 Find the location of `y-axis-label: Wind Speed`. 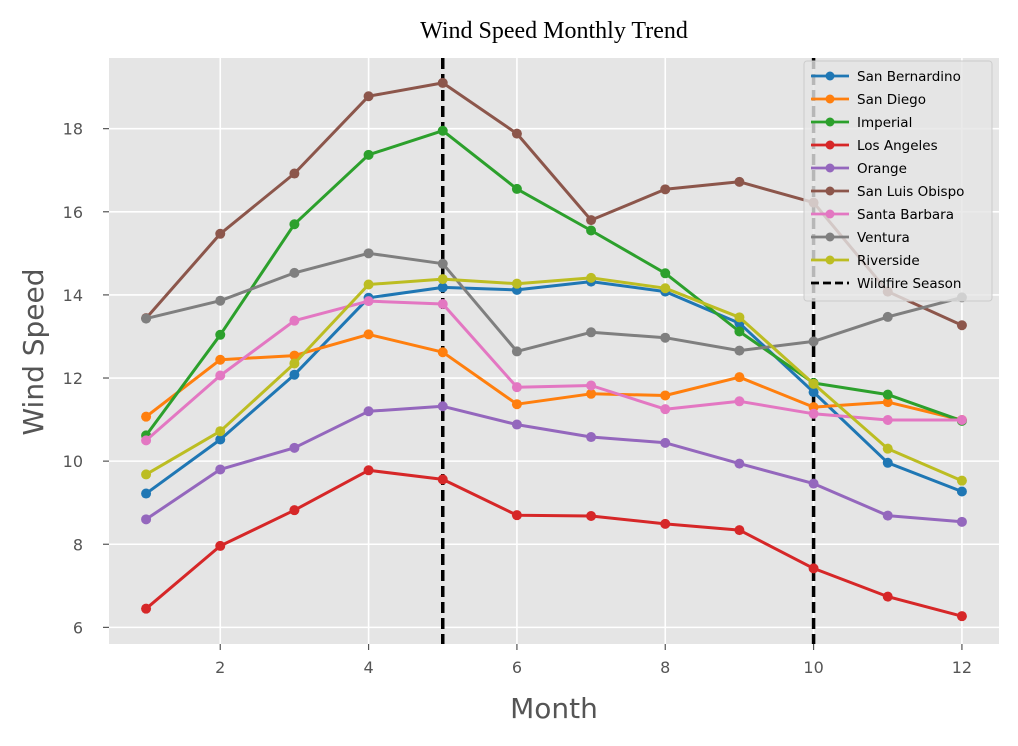

y-axis-label: Wind Speed is located at coordinates (33, 351).